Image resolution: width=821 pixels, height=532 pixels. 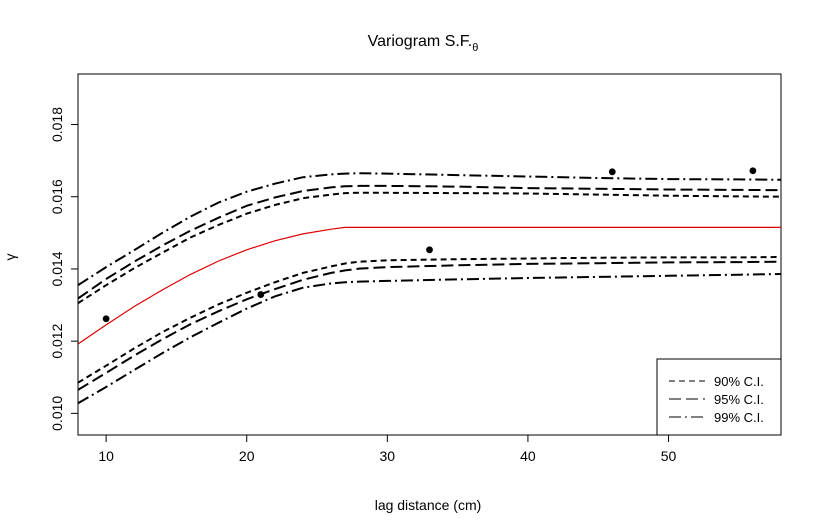 I want to click on legend: 90% C.I. 95% C.I. 99% C.I., so click(x=719, y=397).